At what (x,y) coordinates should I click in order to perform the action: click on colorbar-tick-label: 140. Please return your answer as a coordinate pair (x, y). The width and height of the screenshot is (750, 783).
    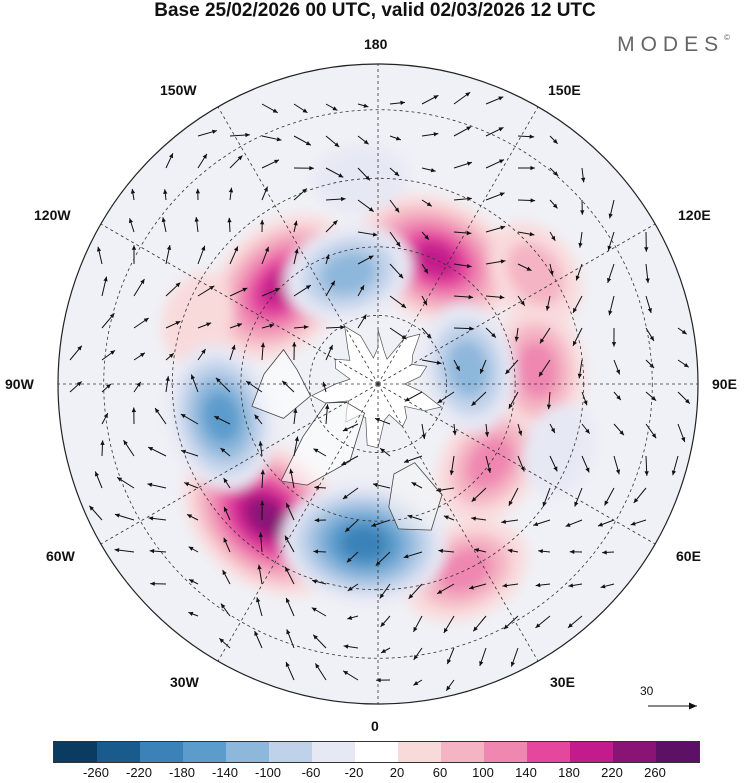
    Looking at the image, I should click on (526, 772).